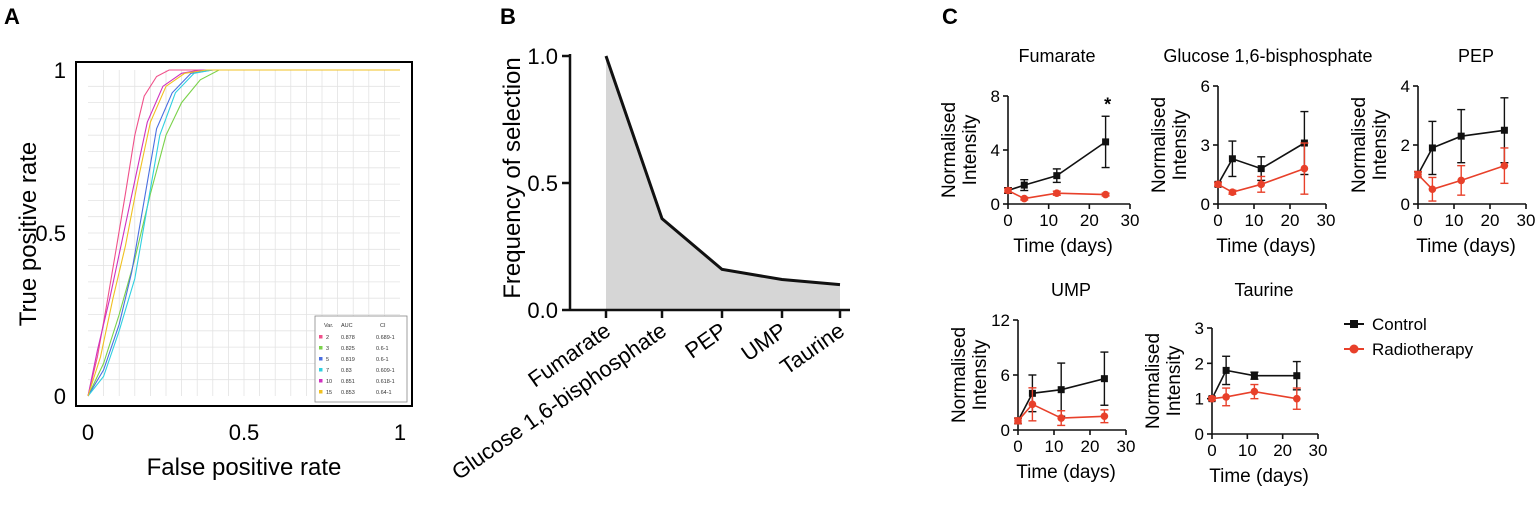 This screenshot has height=505, width=1536. Describe the element at coordinates (1476, 56) in the screenshot. I see `subplot-title: PEP` at that location.